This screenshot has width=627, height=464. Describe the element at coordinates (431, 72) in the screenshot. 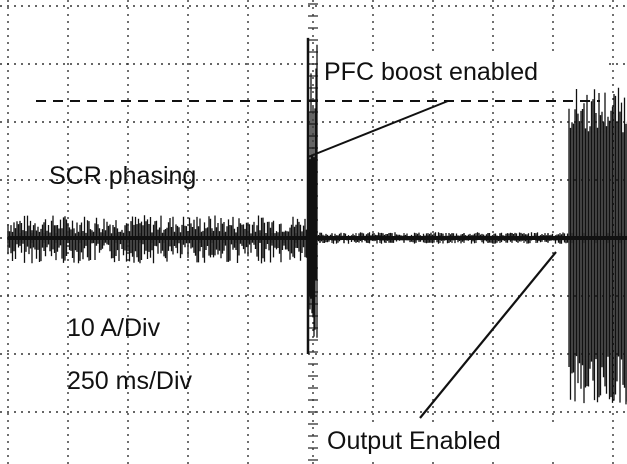

I see `pfc-boost-label: PFC boost enabled` at that location.